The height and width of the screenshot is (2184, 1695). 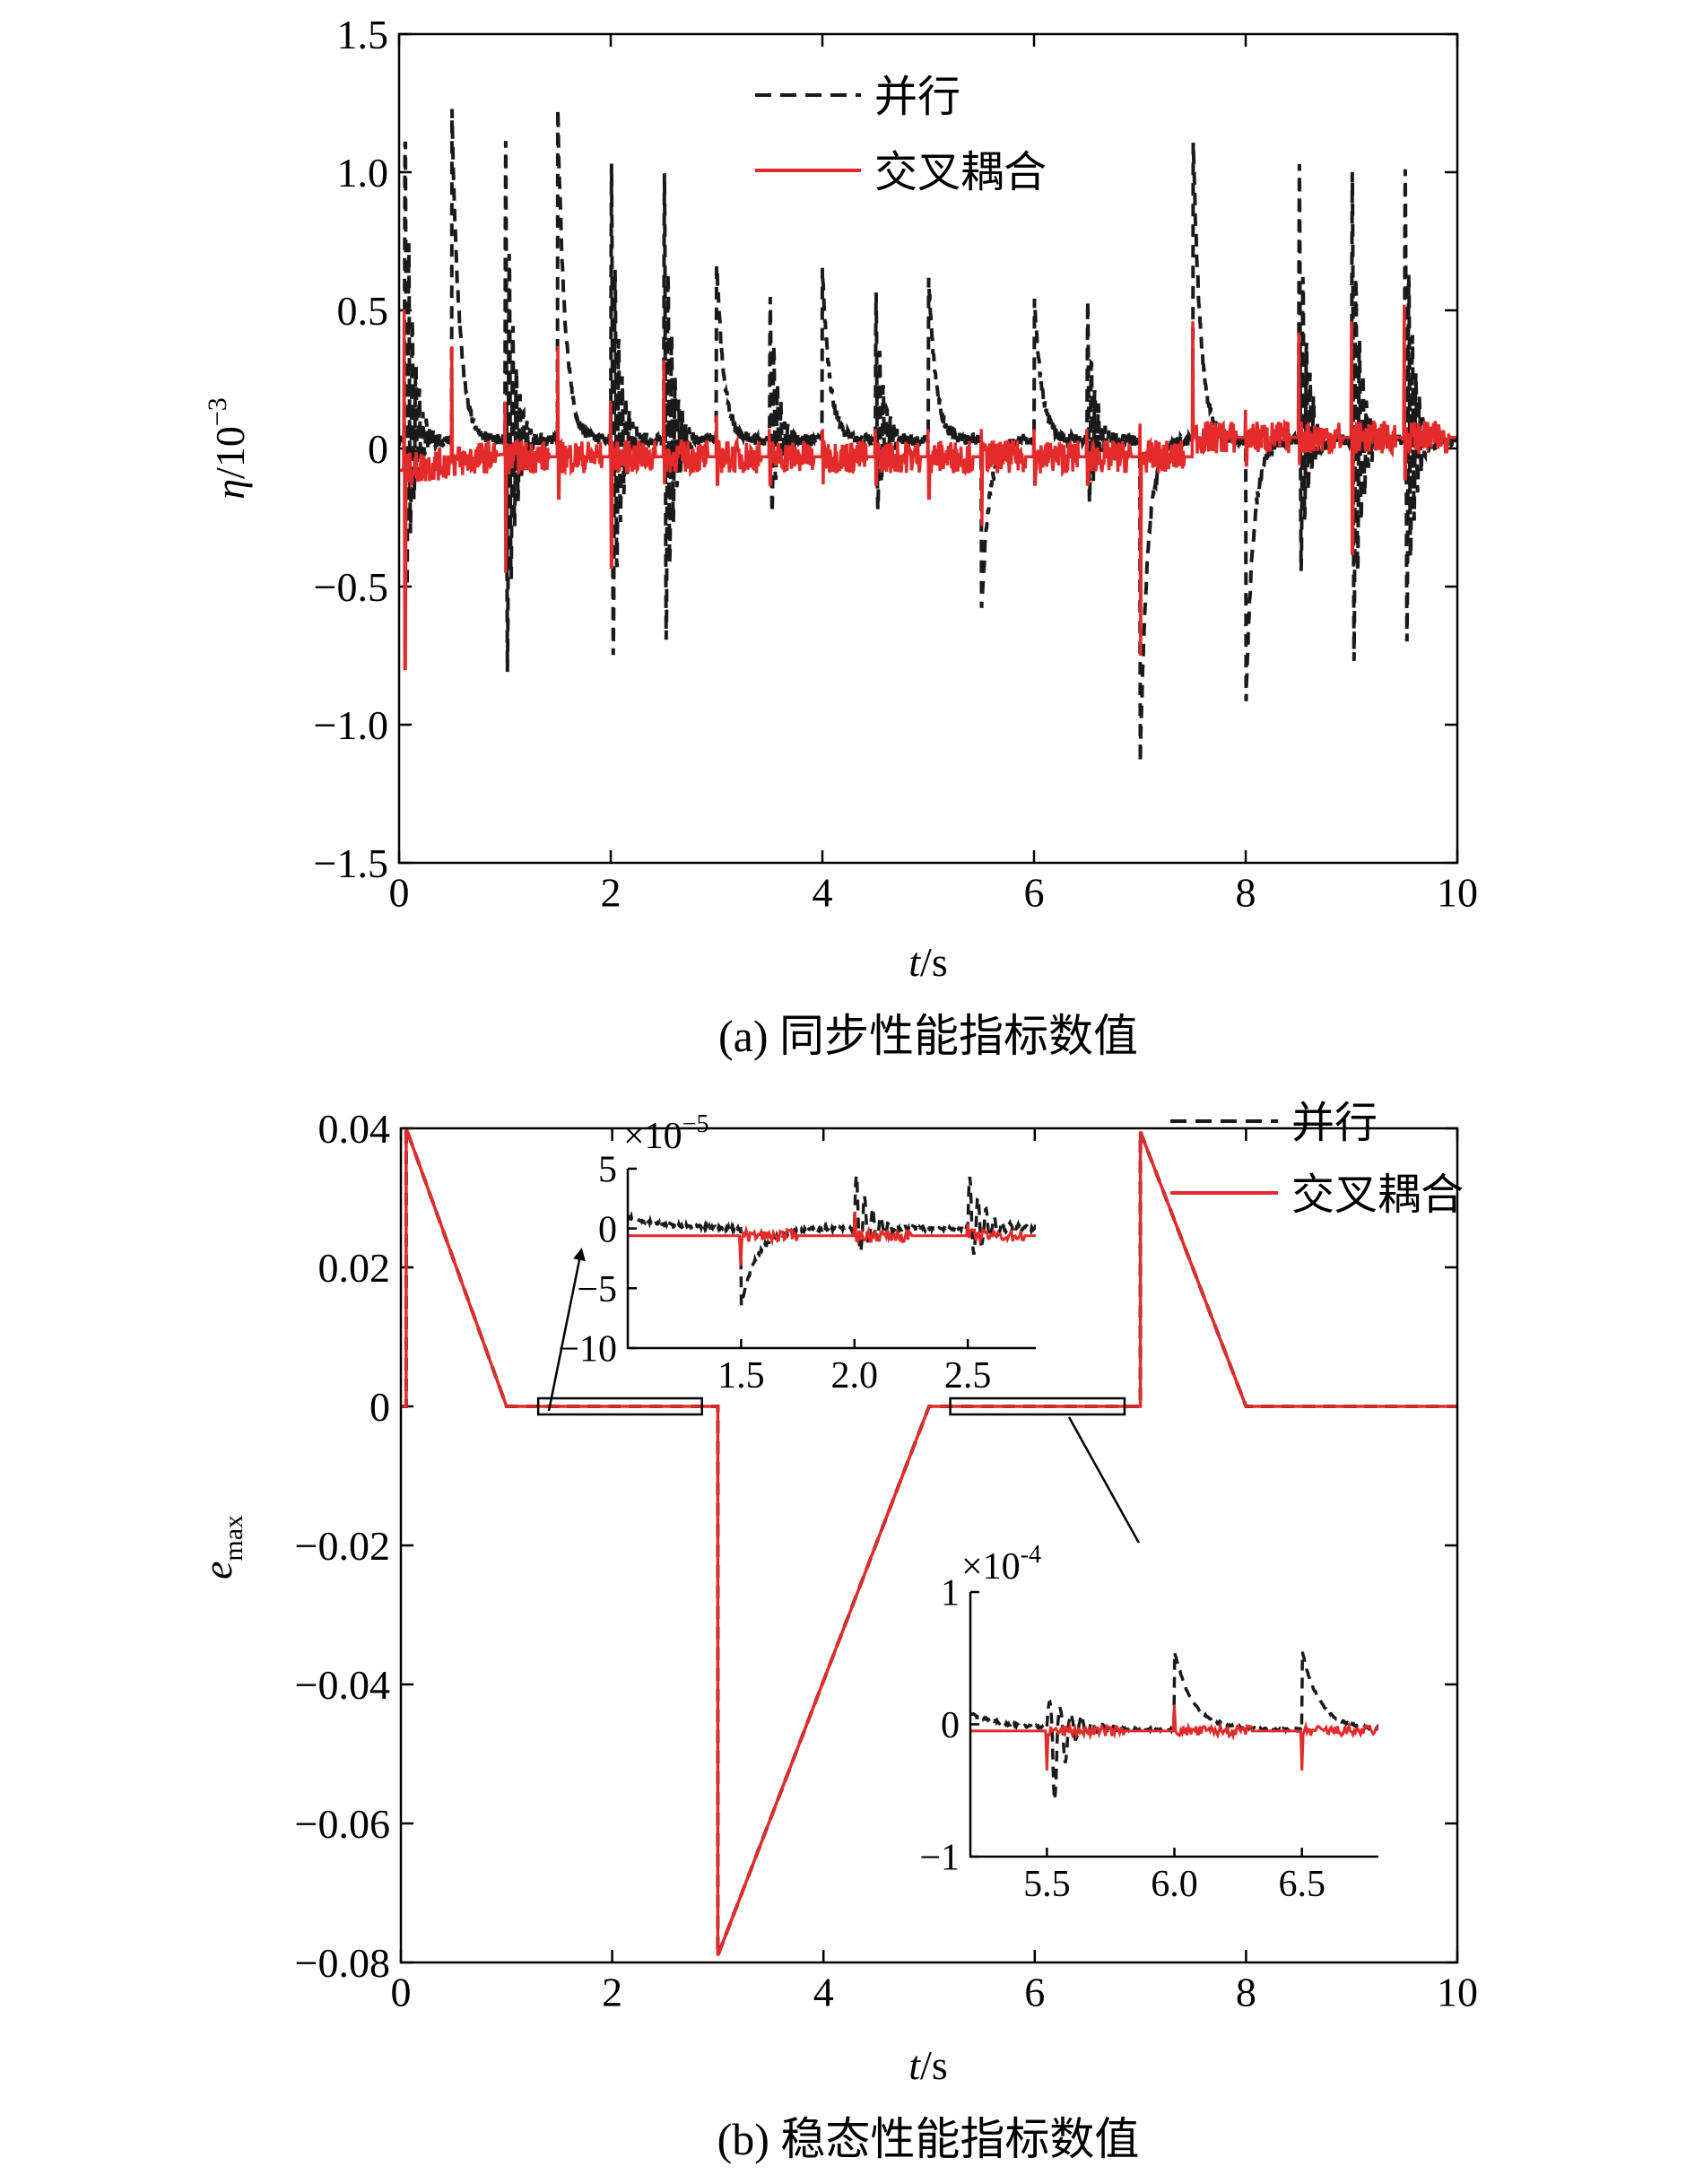 I want to click on inset-1-multiplier: ×10⁻⁵, so click(x=665, y=1133).